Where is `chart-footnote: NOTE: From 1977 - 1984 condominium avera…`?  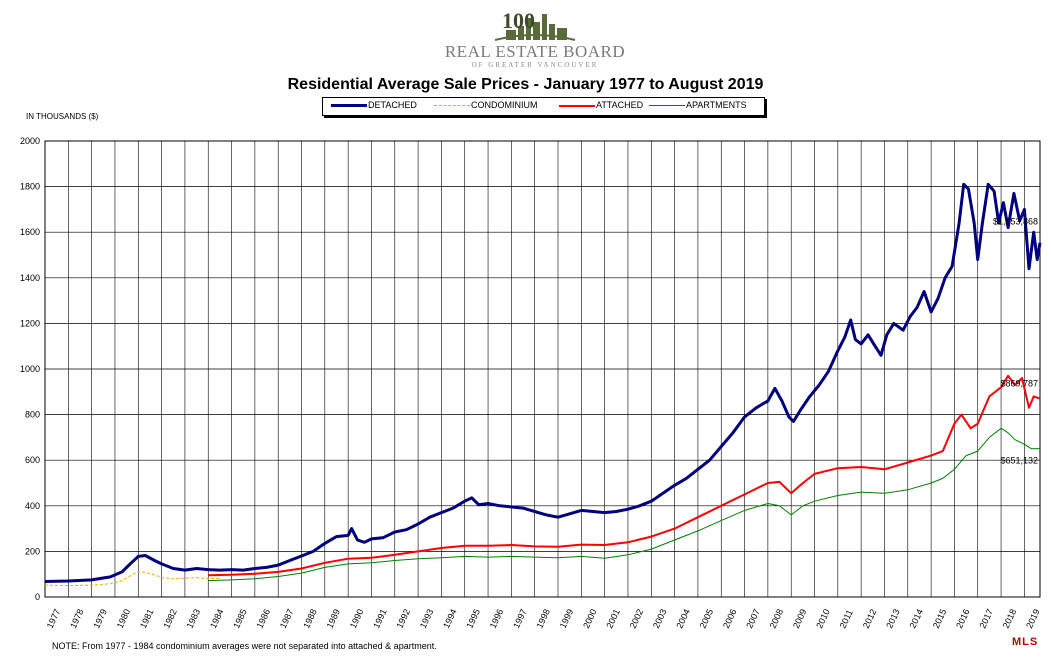 chart-footnote: NOTE: From 1977 - 1984 condominium avera… is located at coordinates (244, 646).